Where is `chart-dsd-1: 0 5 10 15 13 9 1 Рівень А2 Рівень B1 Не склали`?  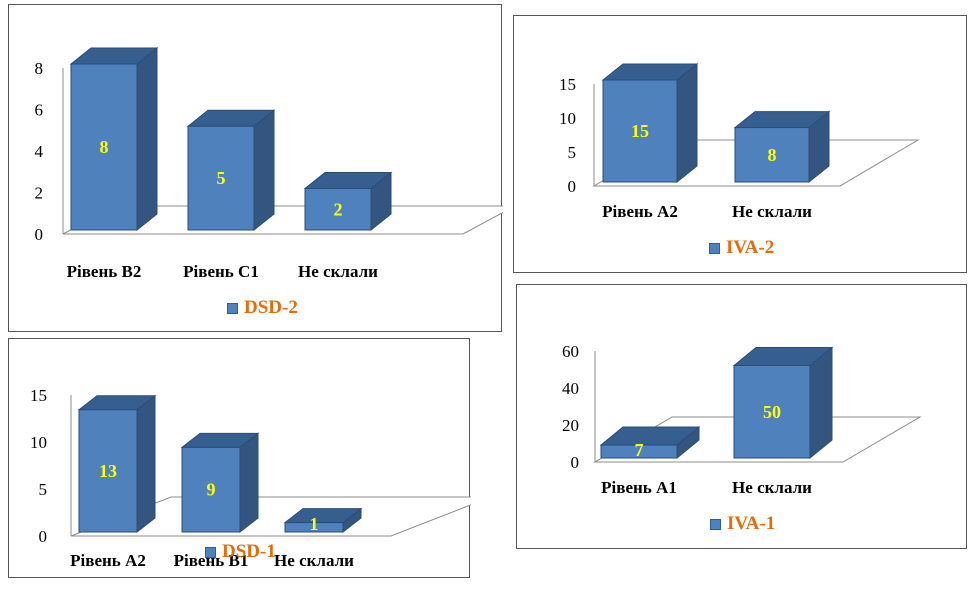
chart-dsd-1: 0 5 10 15 13 9 1 Рівень А2 Рівень B1 Не склали is located at coordinates (250, 478).